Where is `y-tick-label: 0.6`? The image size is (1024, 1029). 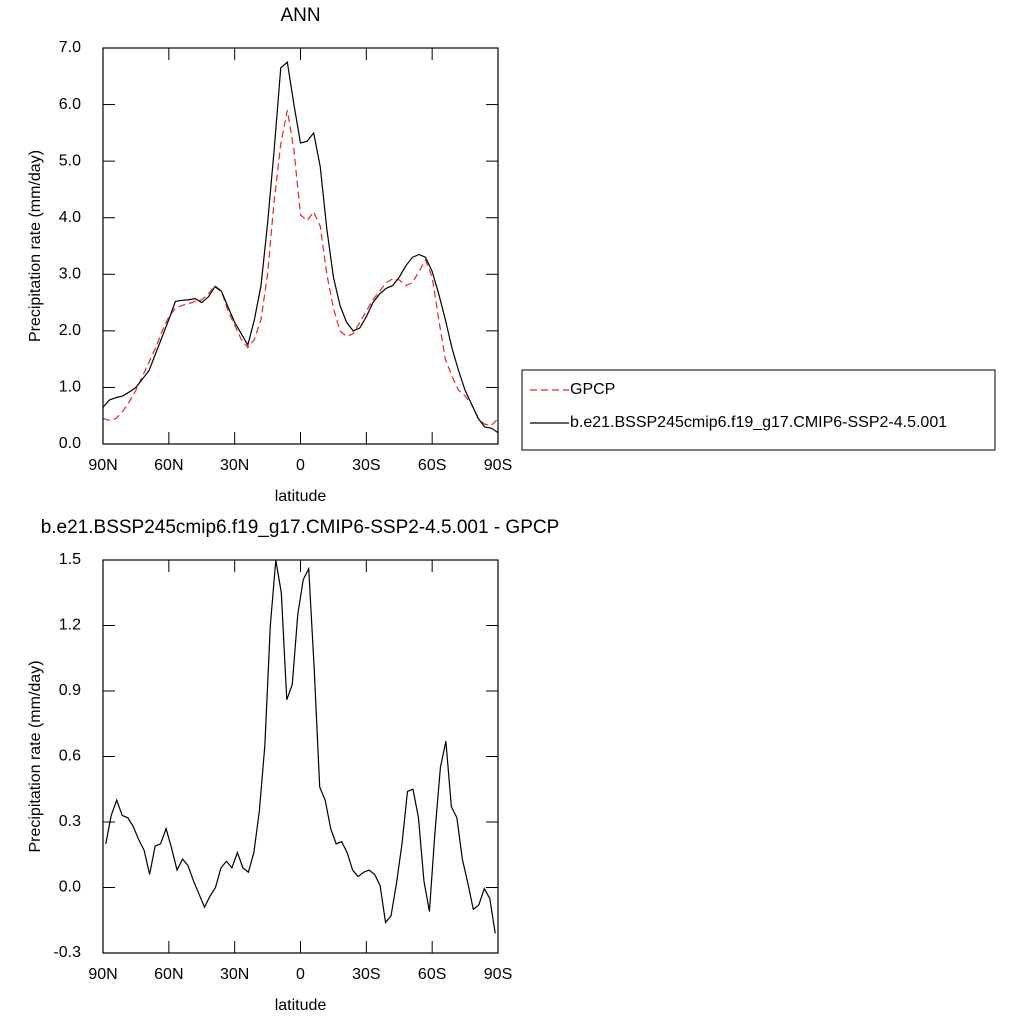 y-tick-label: 0.6 is located at coordinates (70, 756).